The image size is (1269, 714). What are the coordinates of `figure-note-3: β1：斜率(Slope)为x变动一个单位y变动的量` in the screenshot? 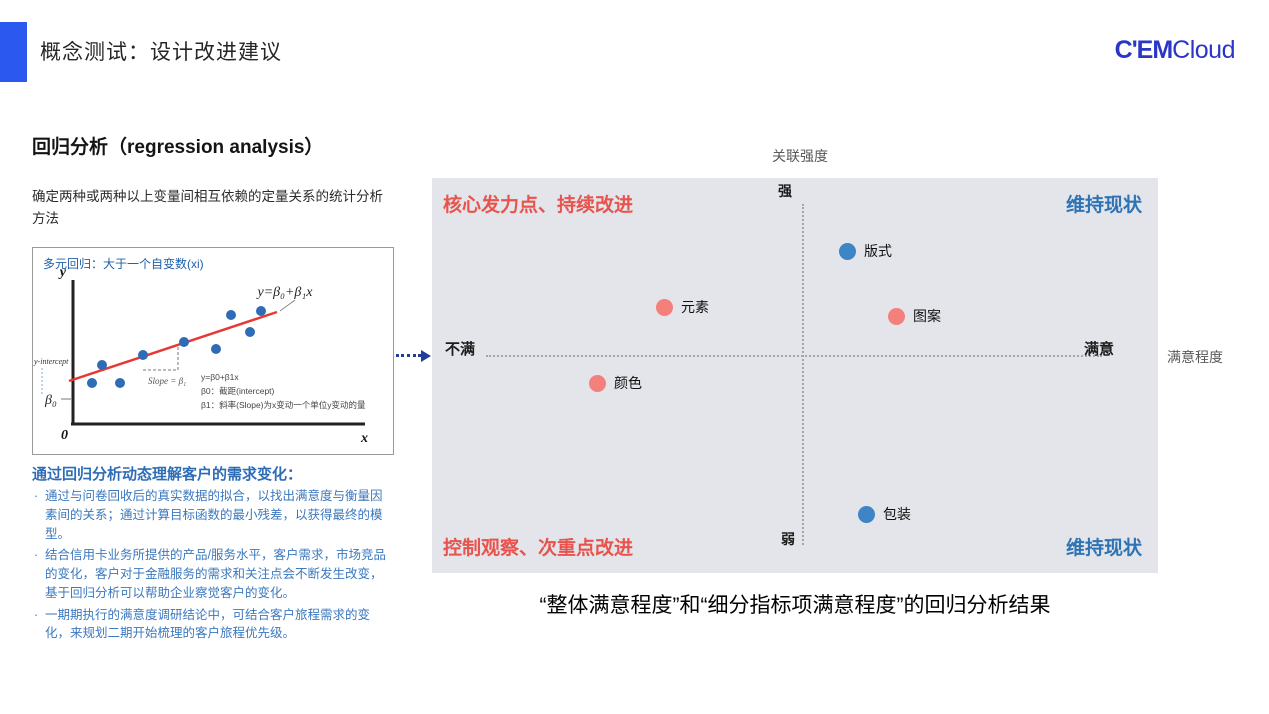 It's located at (283, 405).